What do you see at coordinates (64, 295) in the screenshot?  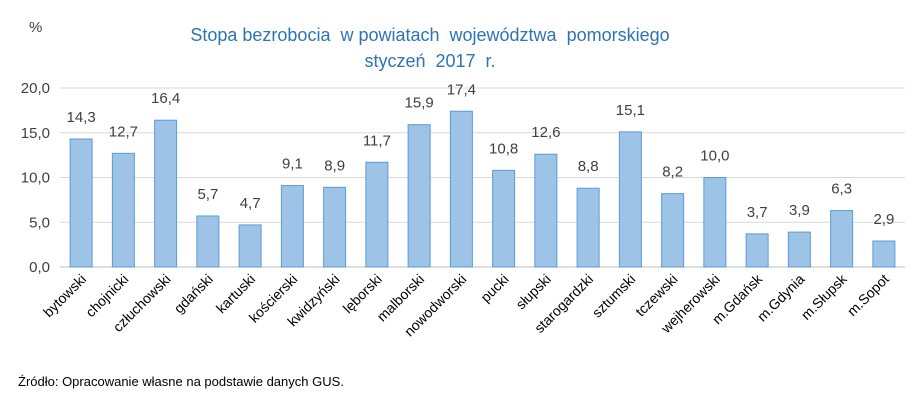 I see `x-tick-label: bytowski` at bounding box center [64, 295].